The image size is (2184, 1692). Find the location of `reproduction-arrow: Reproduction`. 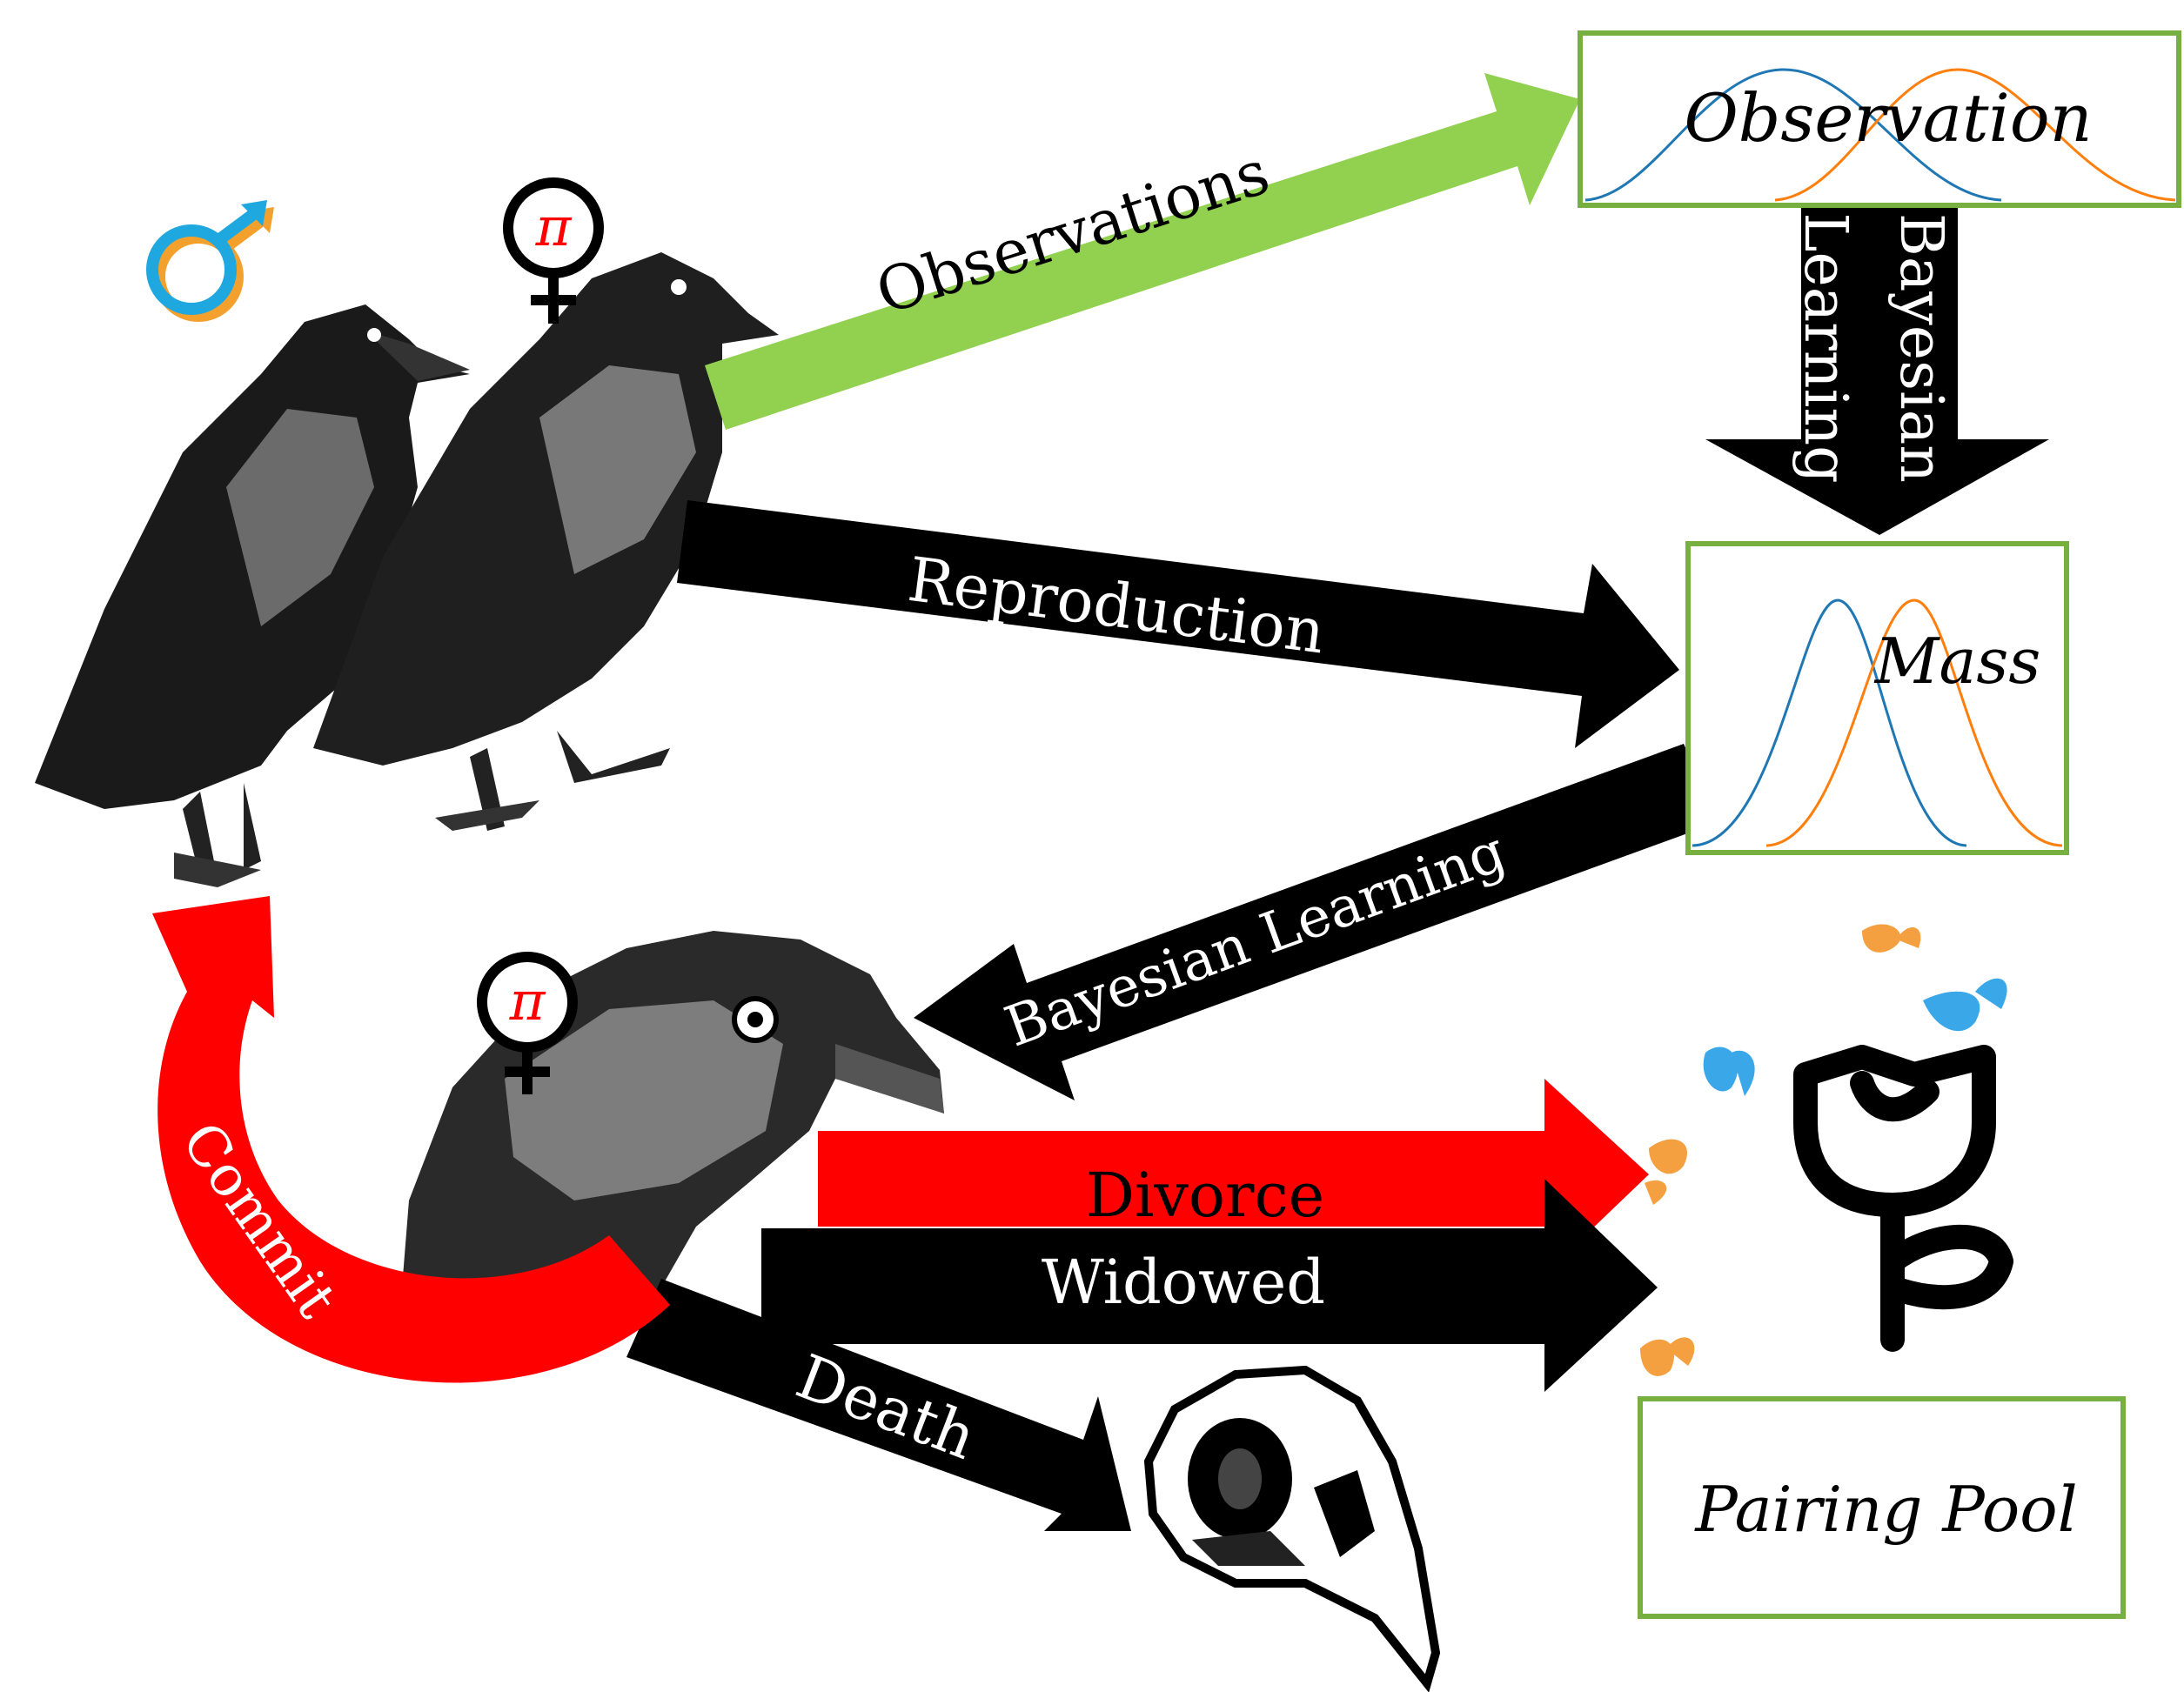

reproduction-arrow: Reproduction is located at coordinates (1178, 624).